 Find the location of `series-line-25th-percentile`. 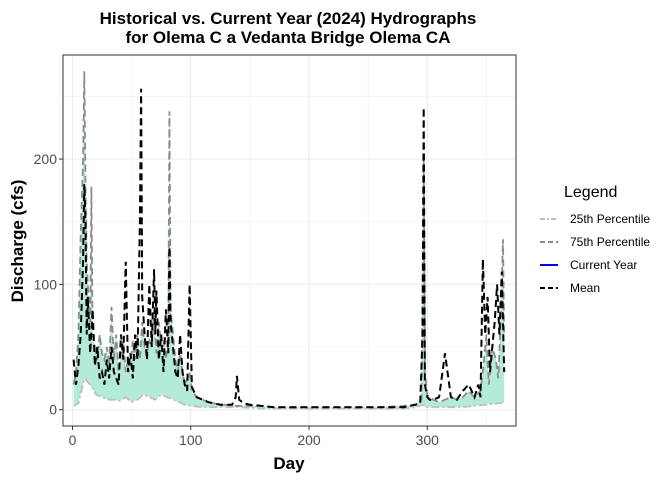

series-line-25th-percentile is located at coordinates (289, 393).